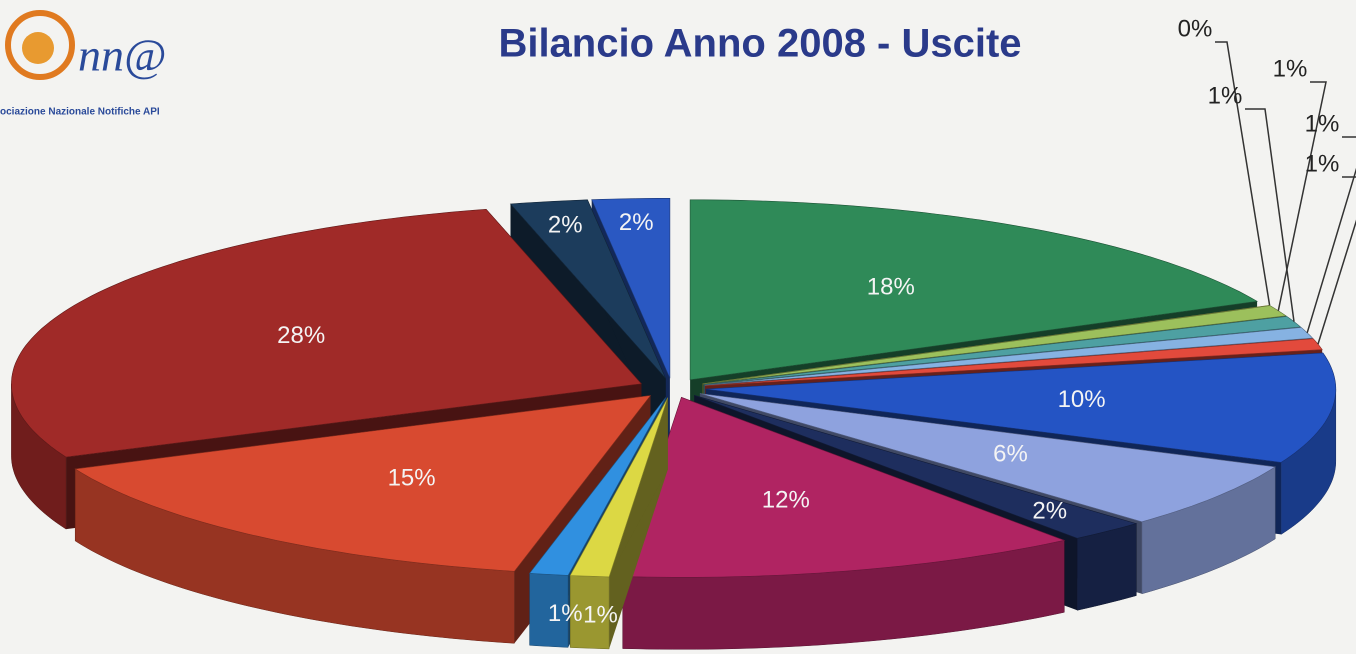  I want to click on logo-ring, so click(40, 45).